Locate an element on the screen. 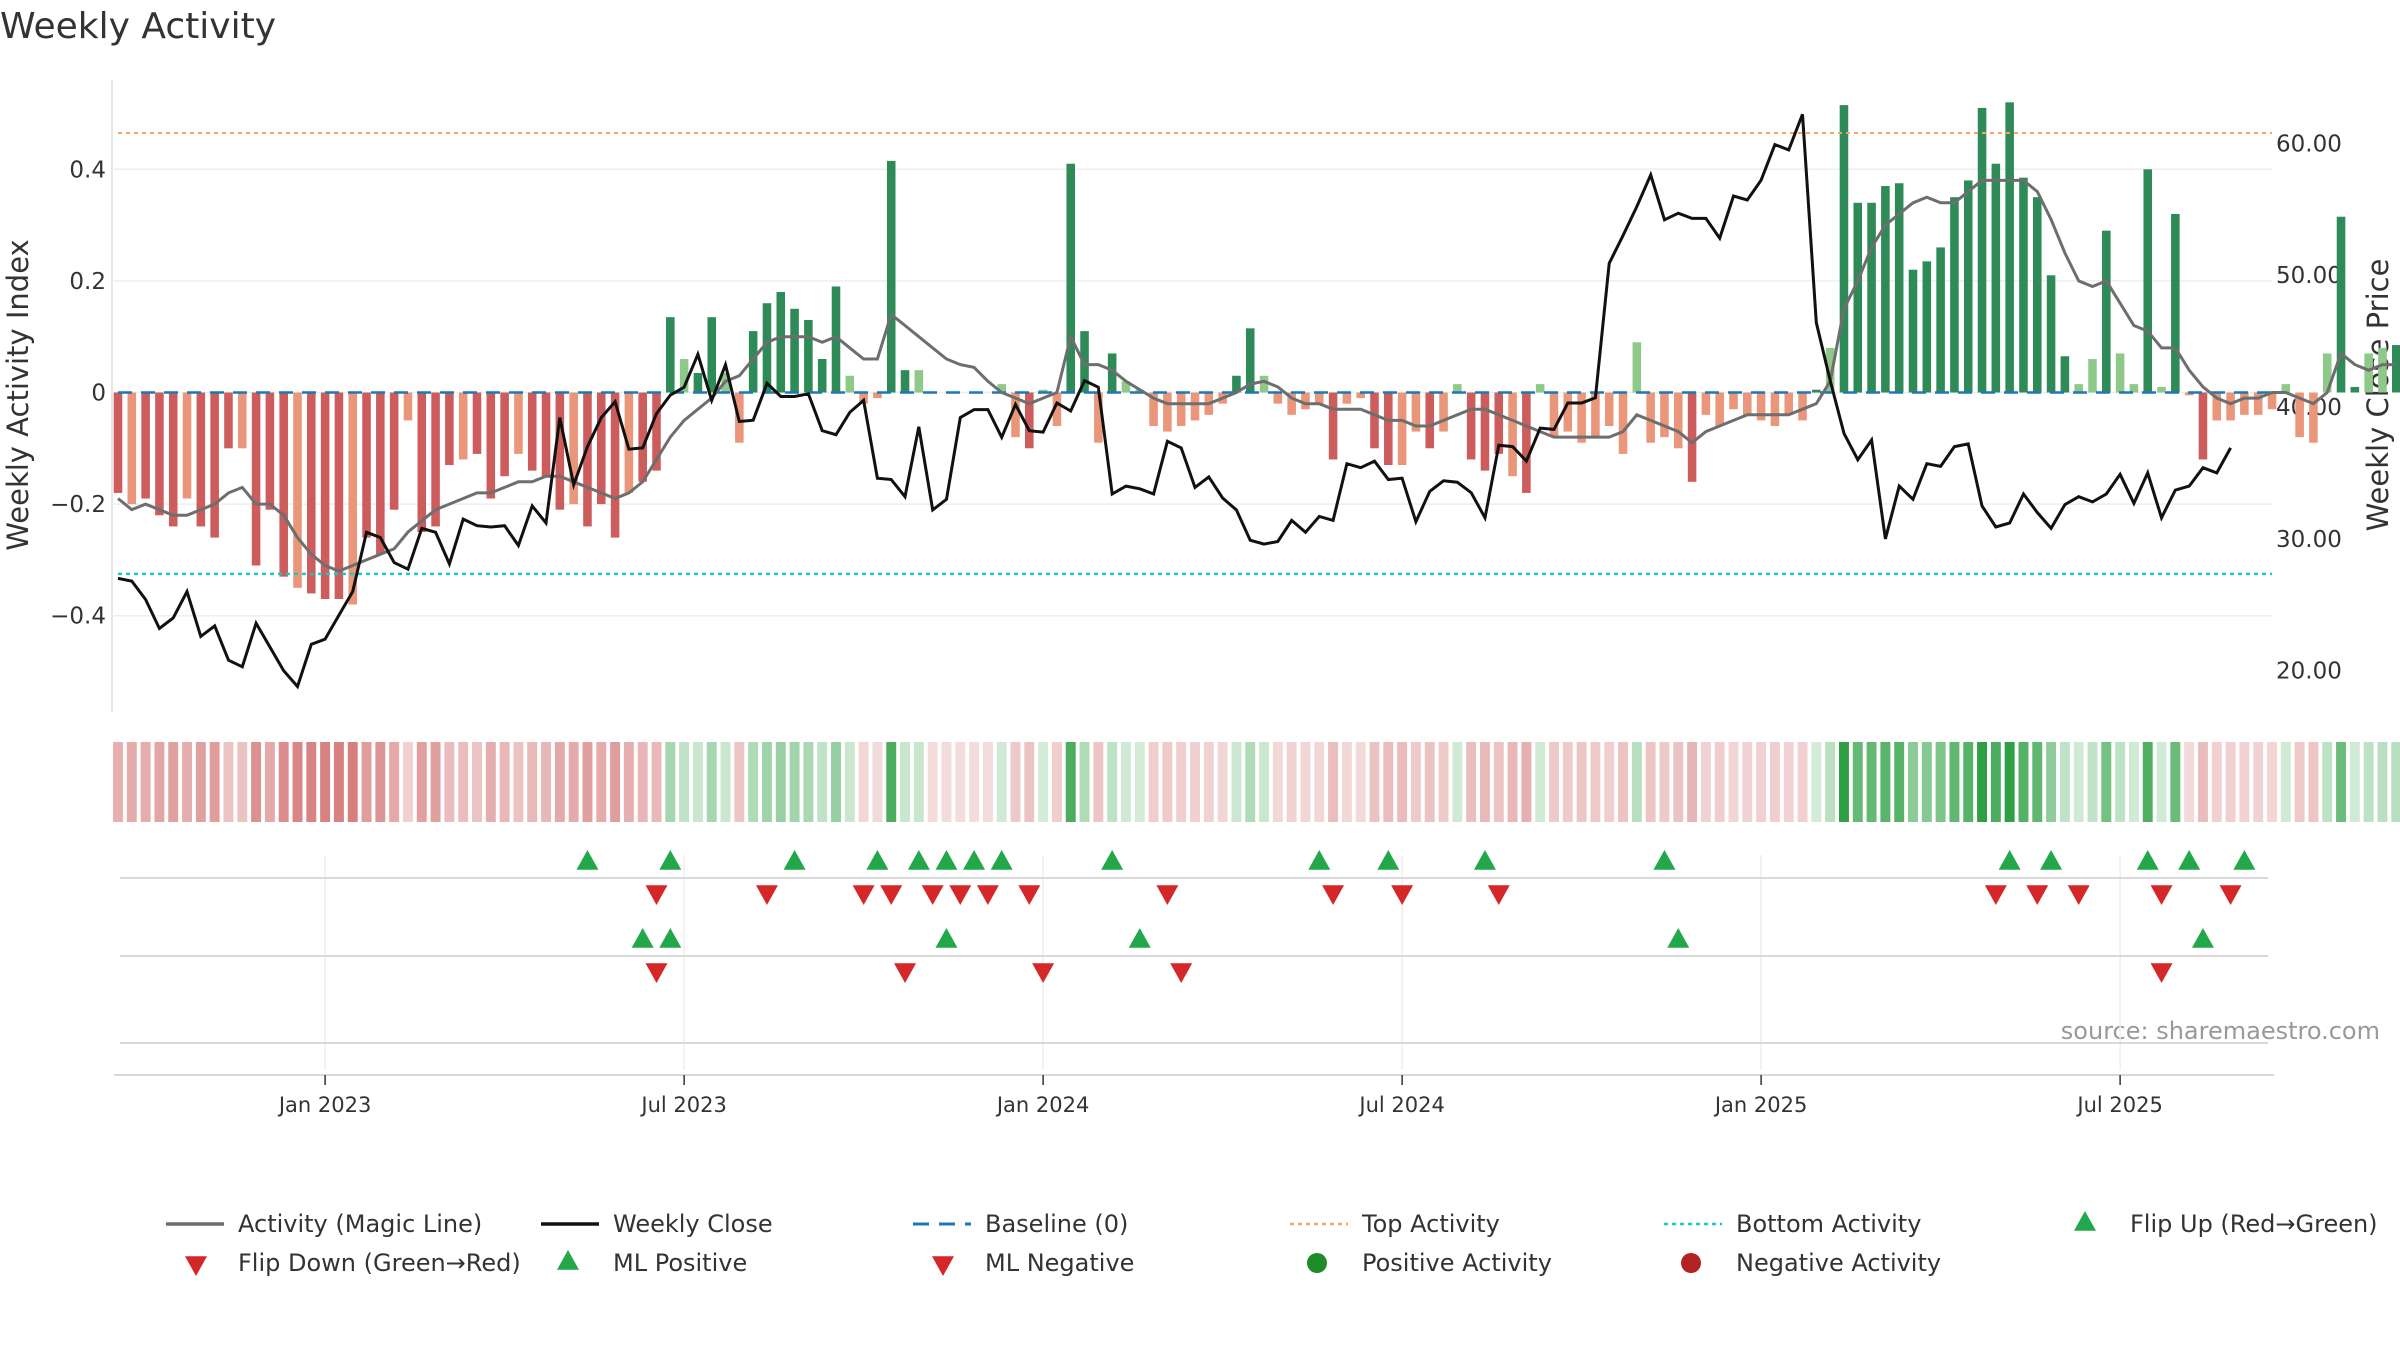 The width and height of the screenshot is (2400, 1354). y-axis-left-label: Weekly Activity Index is located at coordinates (18, 394).